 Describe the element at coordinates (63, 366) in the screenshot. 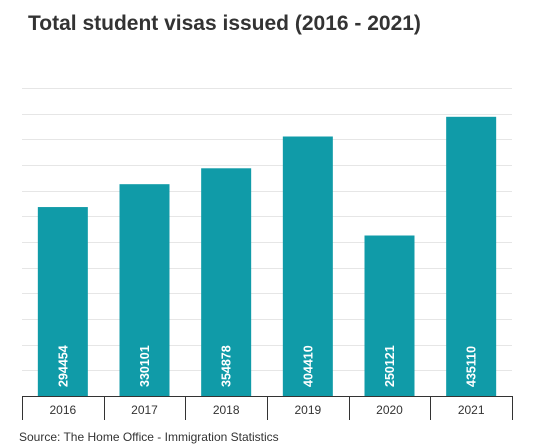

I see `bar-value-label-2016: 294454` at that location.